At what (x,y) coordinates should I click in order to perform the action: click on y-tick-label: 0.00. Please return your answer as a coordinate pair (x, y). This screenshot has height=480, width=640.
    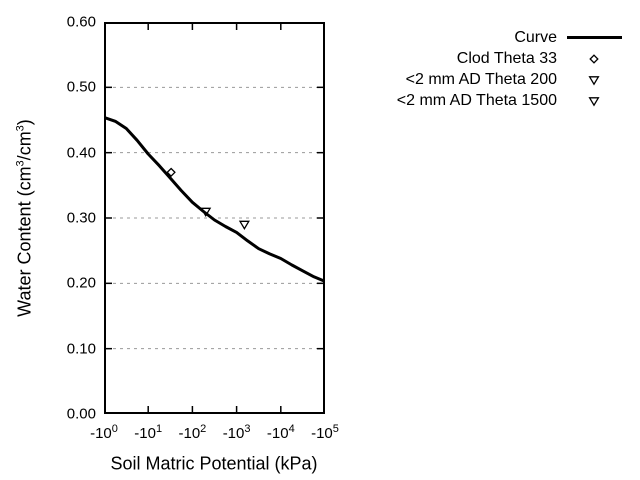
    Looking at the image, I should click on (81, 414).